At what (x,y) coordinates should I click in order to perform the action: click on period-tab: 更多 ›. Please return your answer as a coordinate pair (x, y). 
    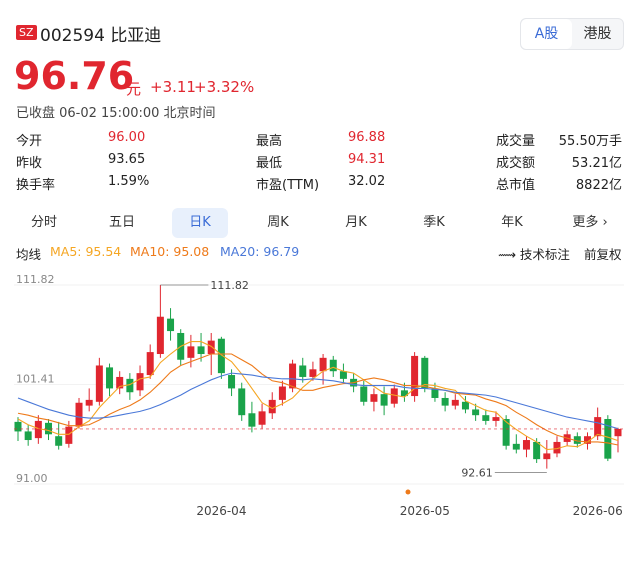
    Looking at the image, I should click on (590, 222).